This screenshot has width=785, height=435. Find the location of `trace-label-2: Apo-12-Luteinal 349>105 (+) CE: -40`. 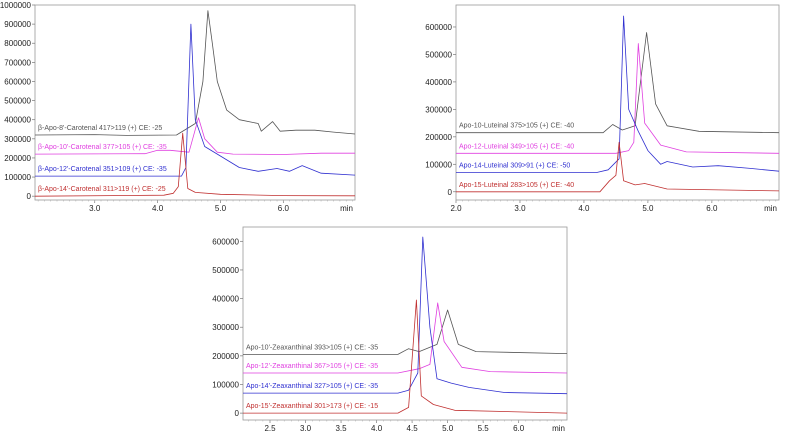

trace-label-2: Apo-12-Luteinal 349>105 (+) CE: -40 is located at coordinates (516, 146).